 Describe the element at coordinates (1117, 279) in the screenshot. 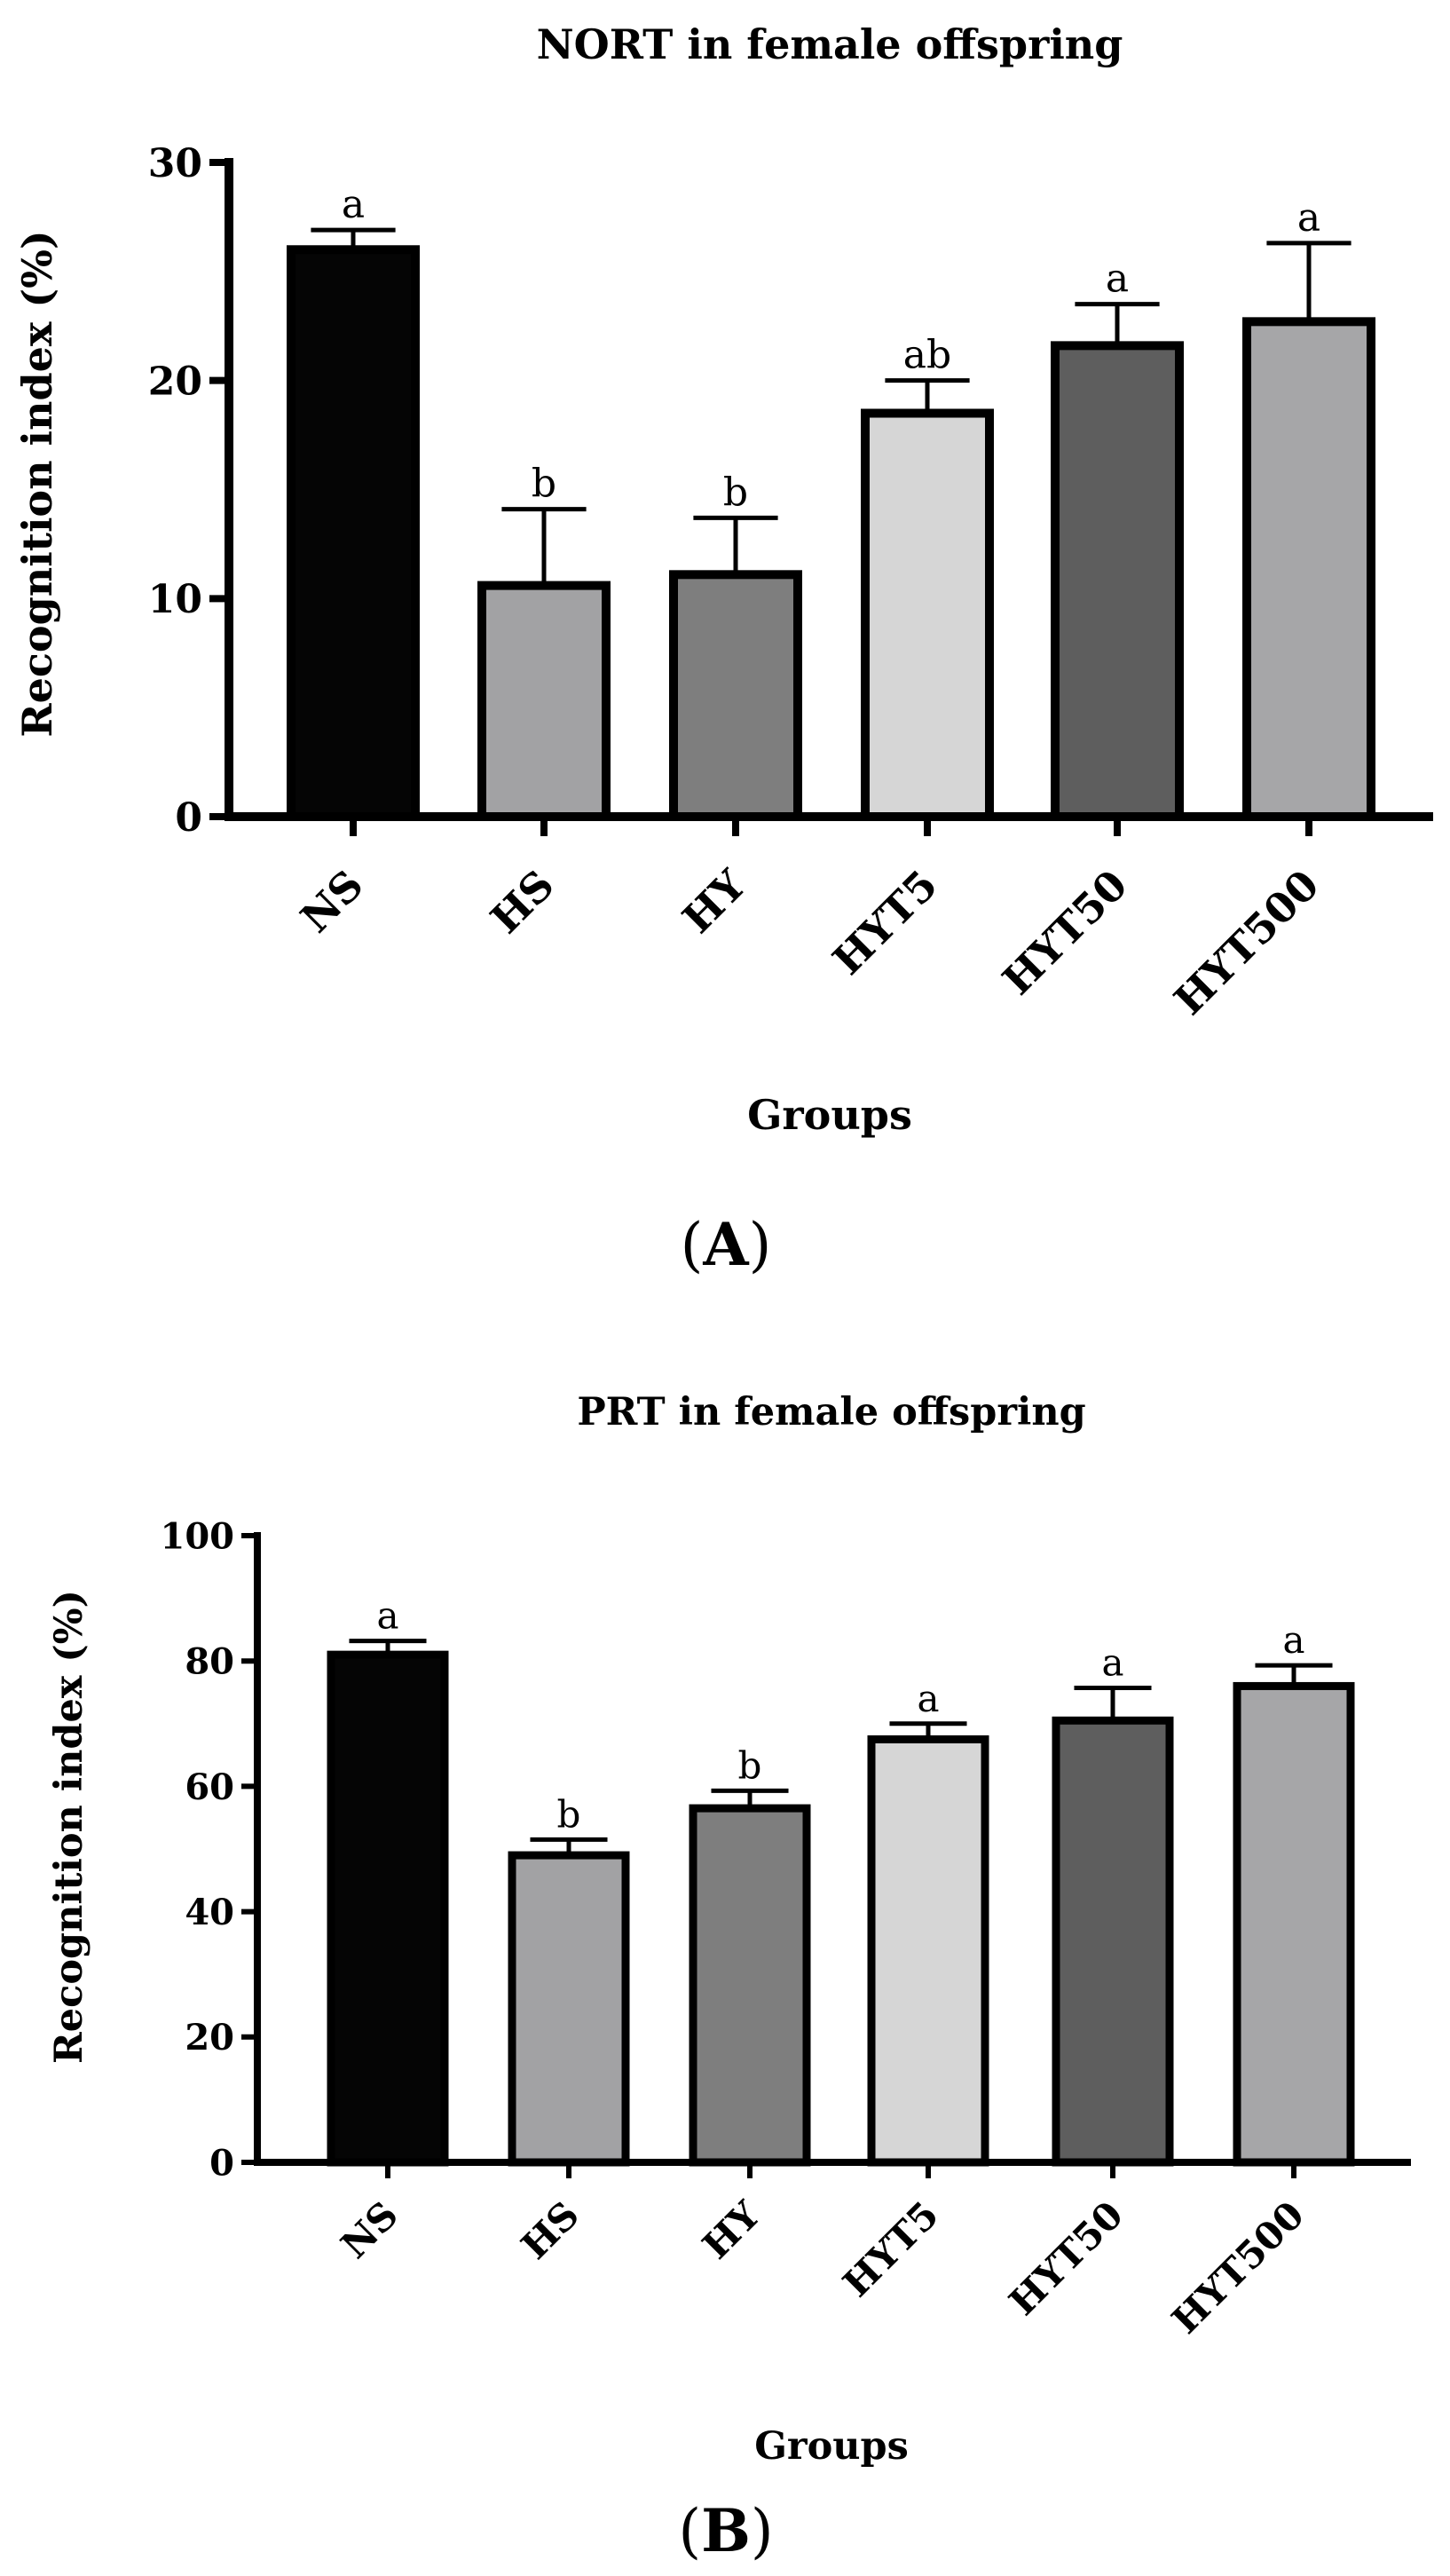

I see `sig-label-a-hyt50: a` at that location.